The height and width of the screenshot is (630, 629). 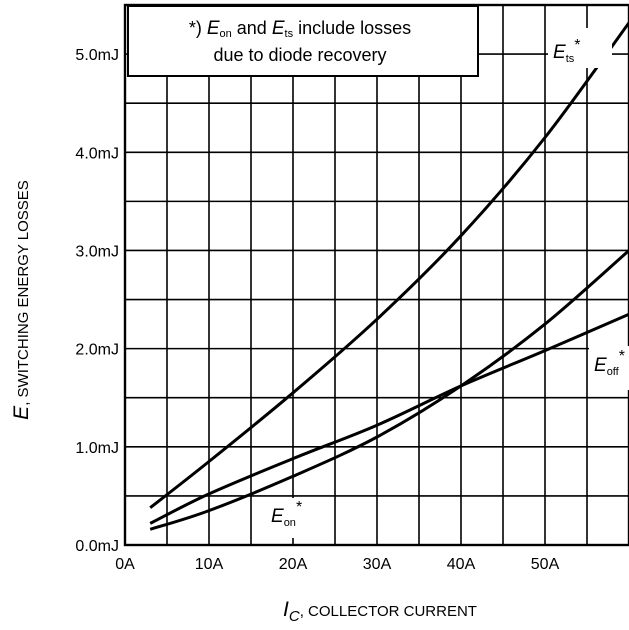 I want to click on y-axis-title: E, SWITCHING ENERGY LOSSES, so click(x=21, y=300).